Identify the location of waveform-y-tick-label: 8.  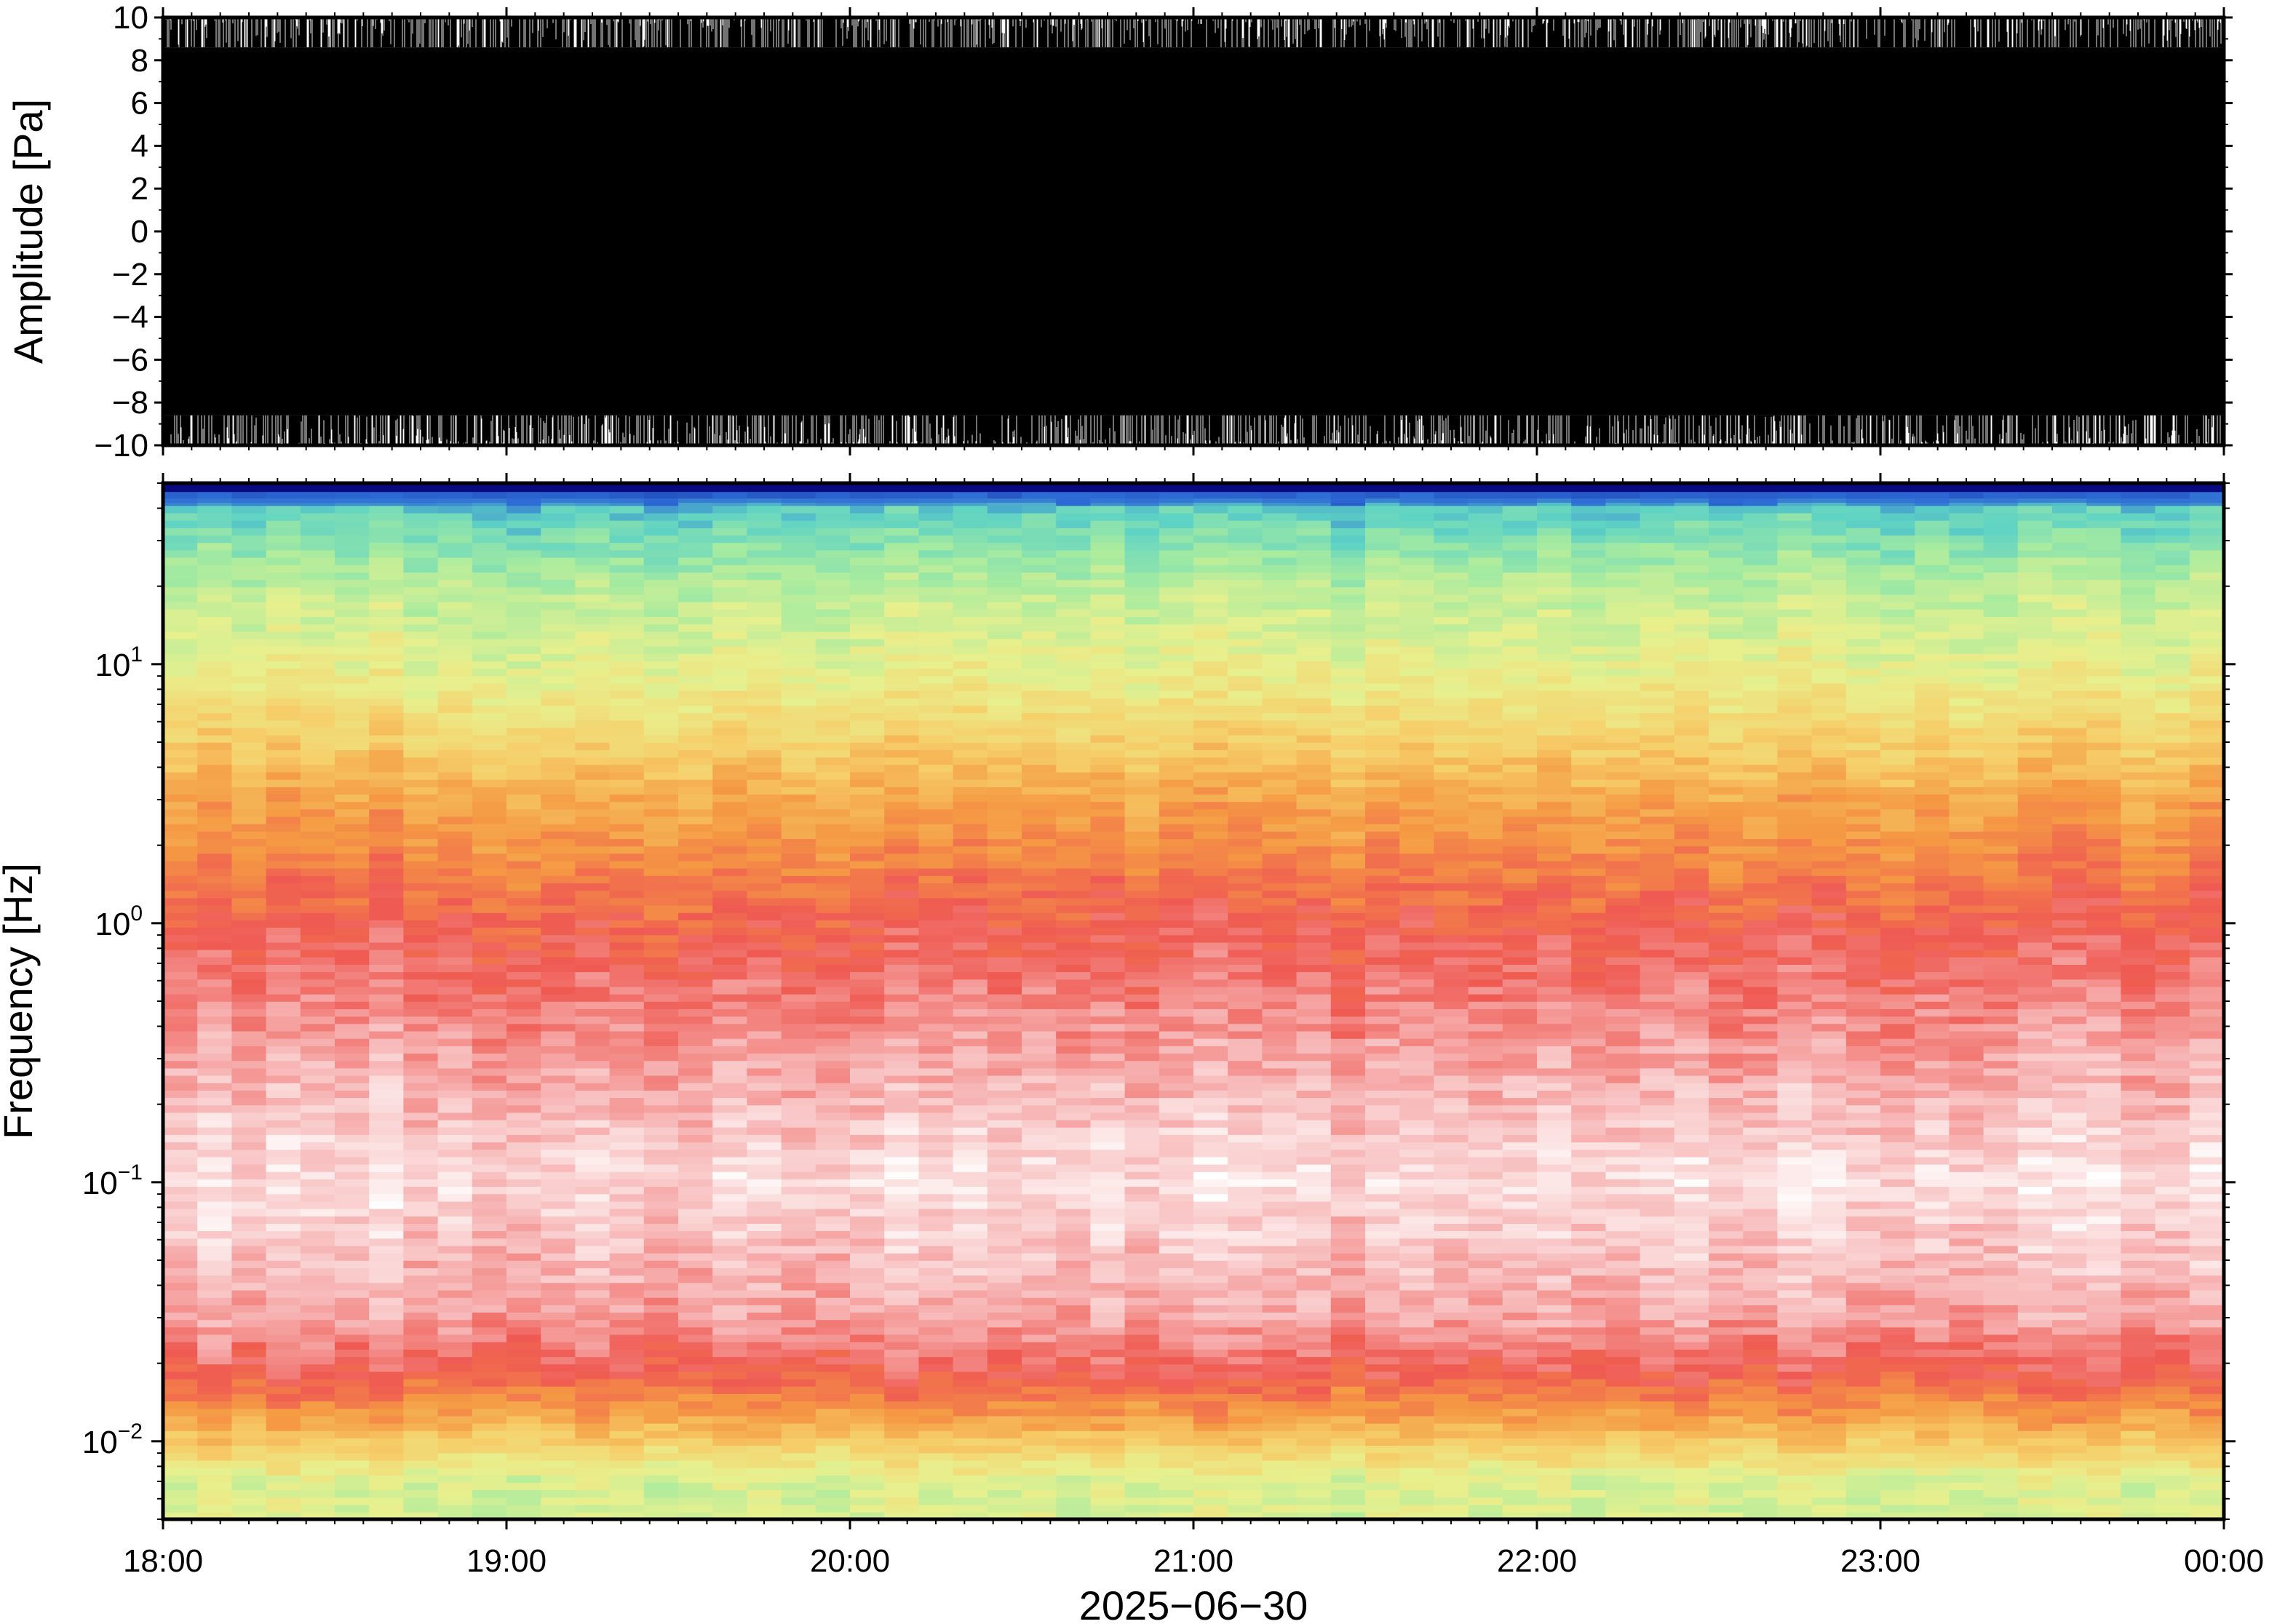
(139, 61).